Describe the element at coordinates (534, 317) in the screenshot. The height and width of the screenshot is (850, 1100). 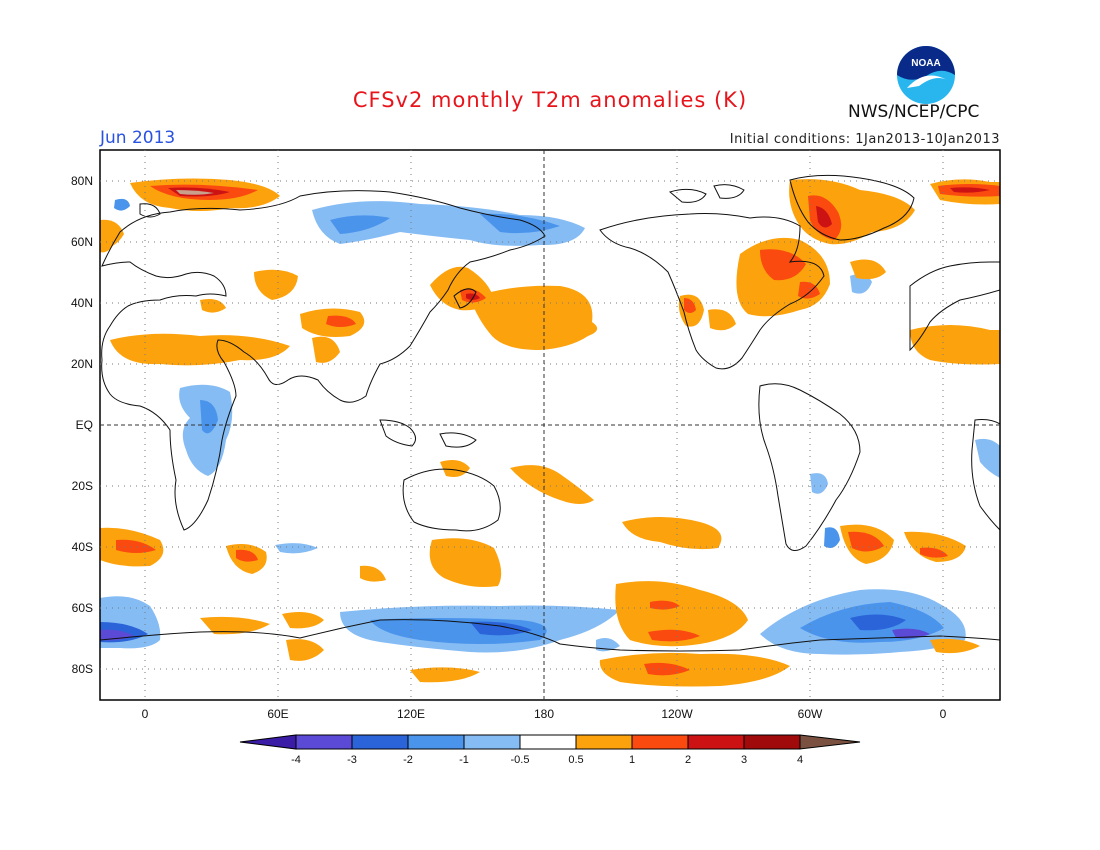
I see `warm-anomaly-north-pacific` at that location.